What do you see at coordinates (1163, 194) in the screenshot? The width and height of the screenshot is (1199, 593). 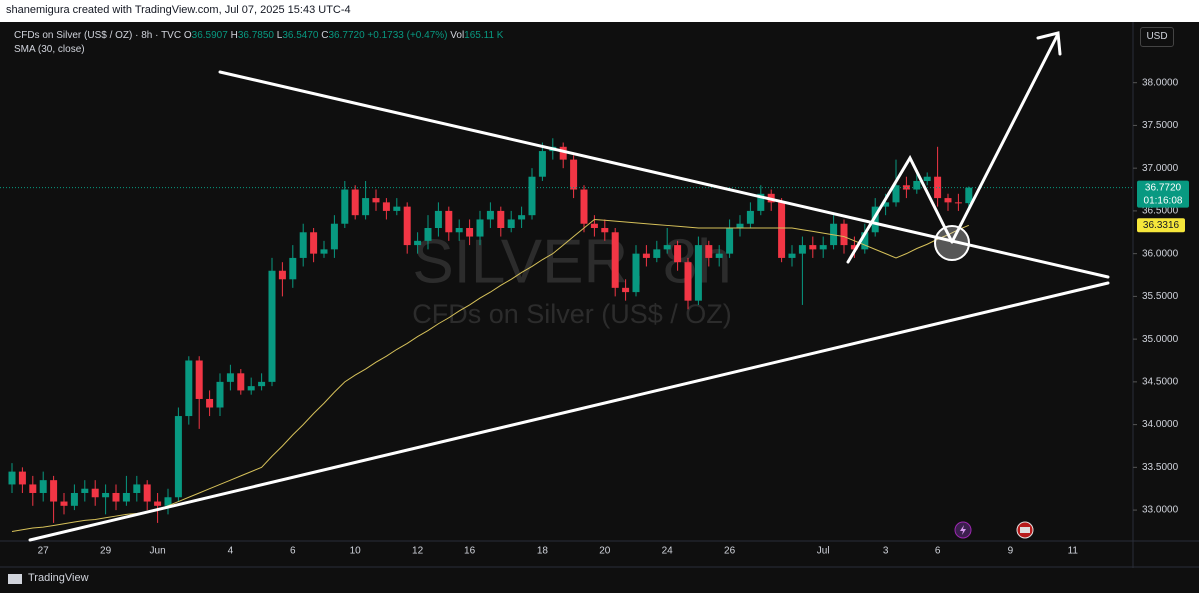 I see `last-price-box` at bounding box center [1163, 194].